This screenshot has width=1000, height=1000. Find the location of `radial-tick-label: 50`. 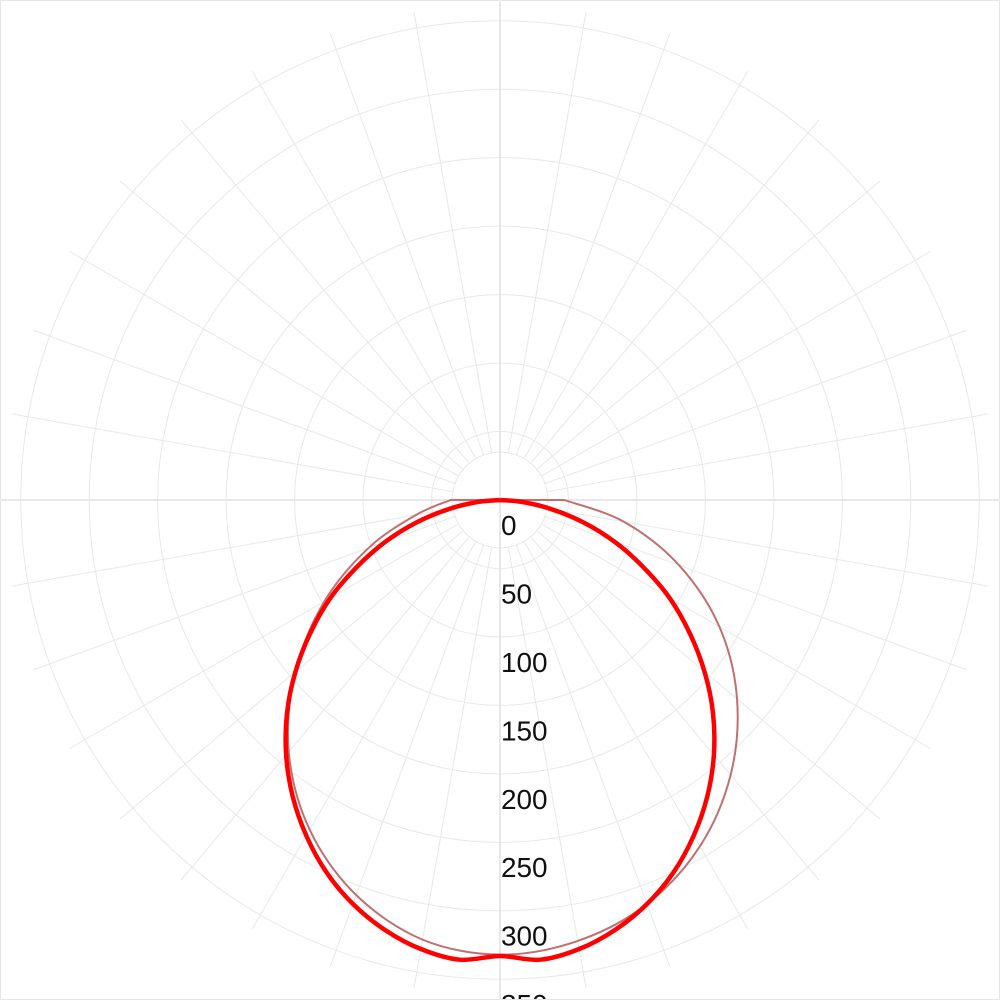

radial-tick-label: 50 is located at coordinates (516, 593).